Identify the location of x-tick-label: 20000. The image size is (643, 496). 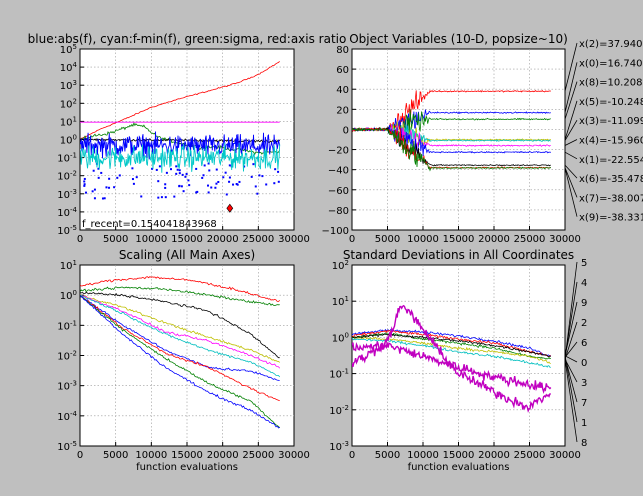
(223, 239).